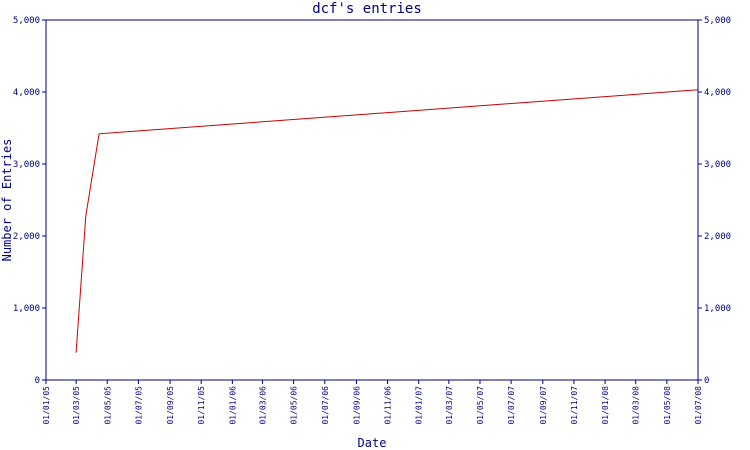  Describe the element at coordinates (714, 201) in the screenshot. I see `y-axis-right: 0 1,000 2,000 3,000 4,000 5,000` at that location.